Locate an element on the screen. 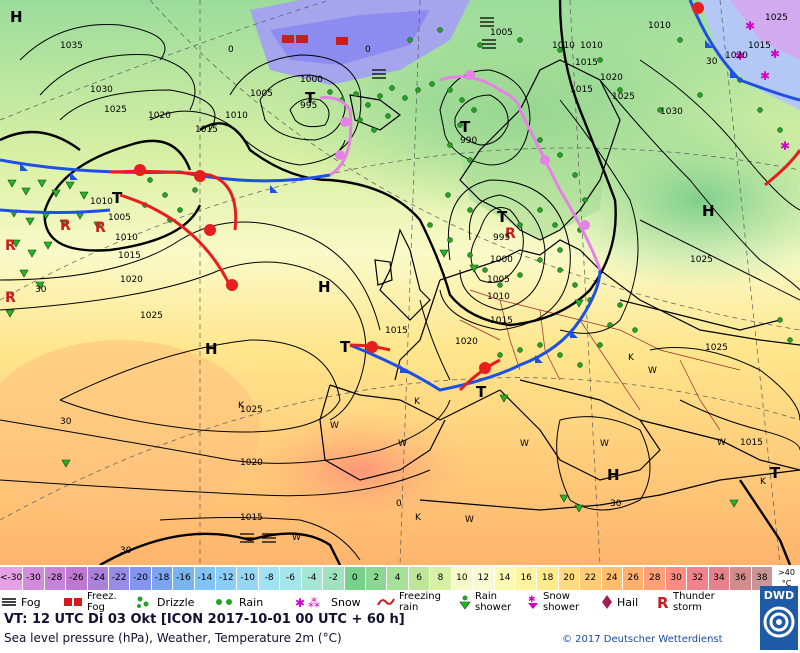  scale-swatch: -12 is located at coordinates (227, 578).